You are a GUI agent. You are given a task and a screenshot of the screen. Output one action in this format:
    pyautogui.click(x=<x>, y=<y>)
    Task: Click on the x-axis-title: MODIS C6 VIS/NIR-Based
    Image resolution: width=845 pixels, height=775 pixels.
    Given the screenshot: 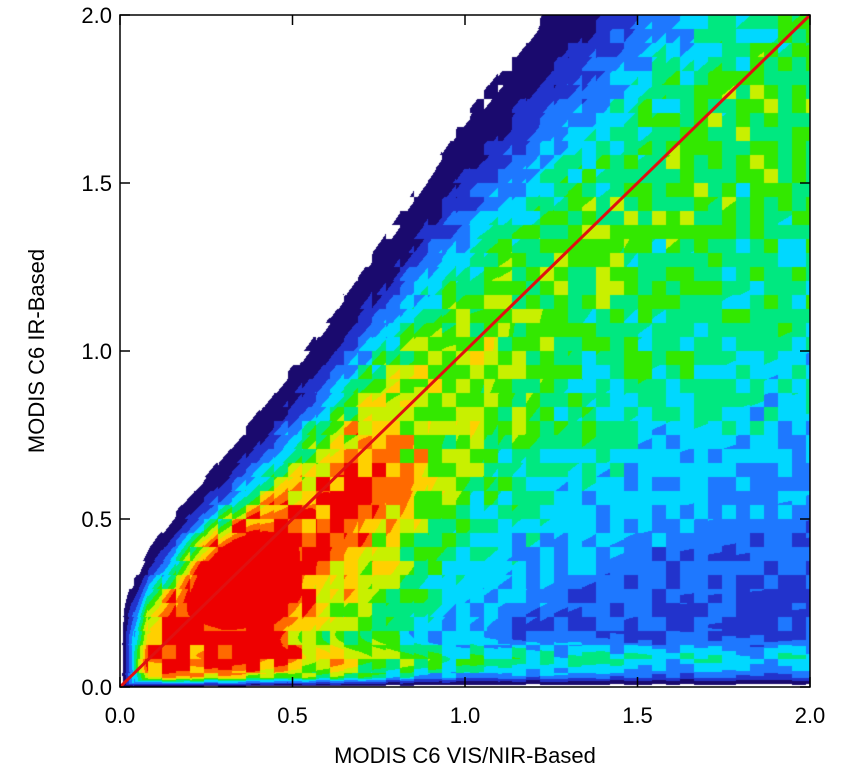 What is the action you would take?
    pyautogui.click(x=465, y=755)
    